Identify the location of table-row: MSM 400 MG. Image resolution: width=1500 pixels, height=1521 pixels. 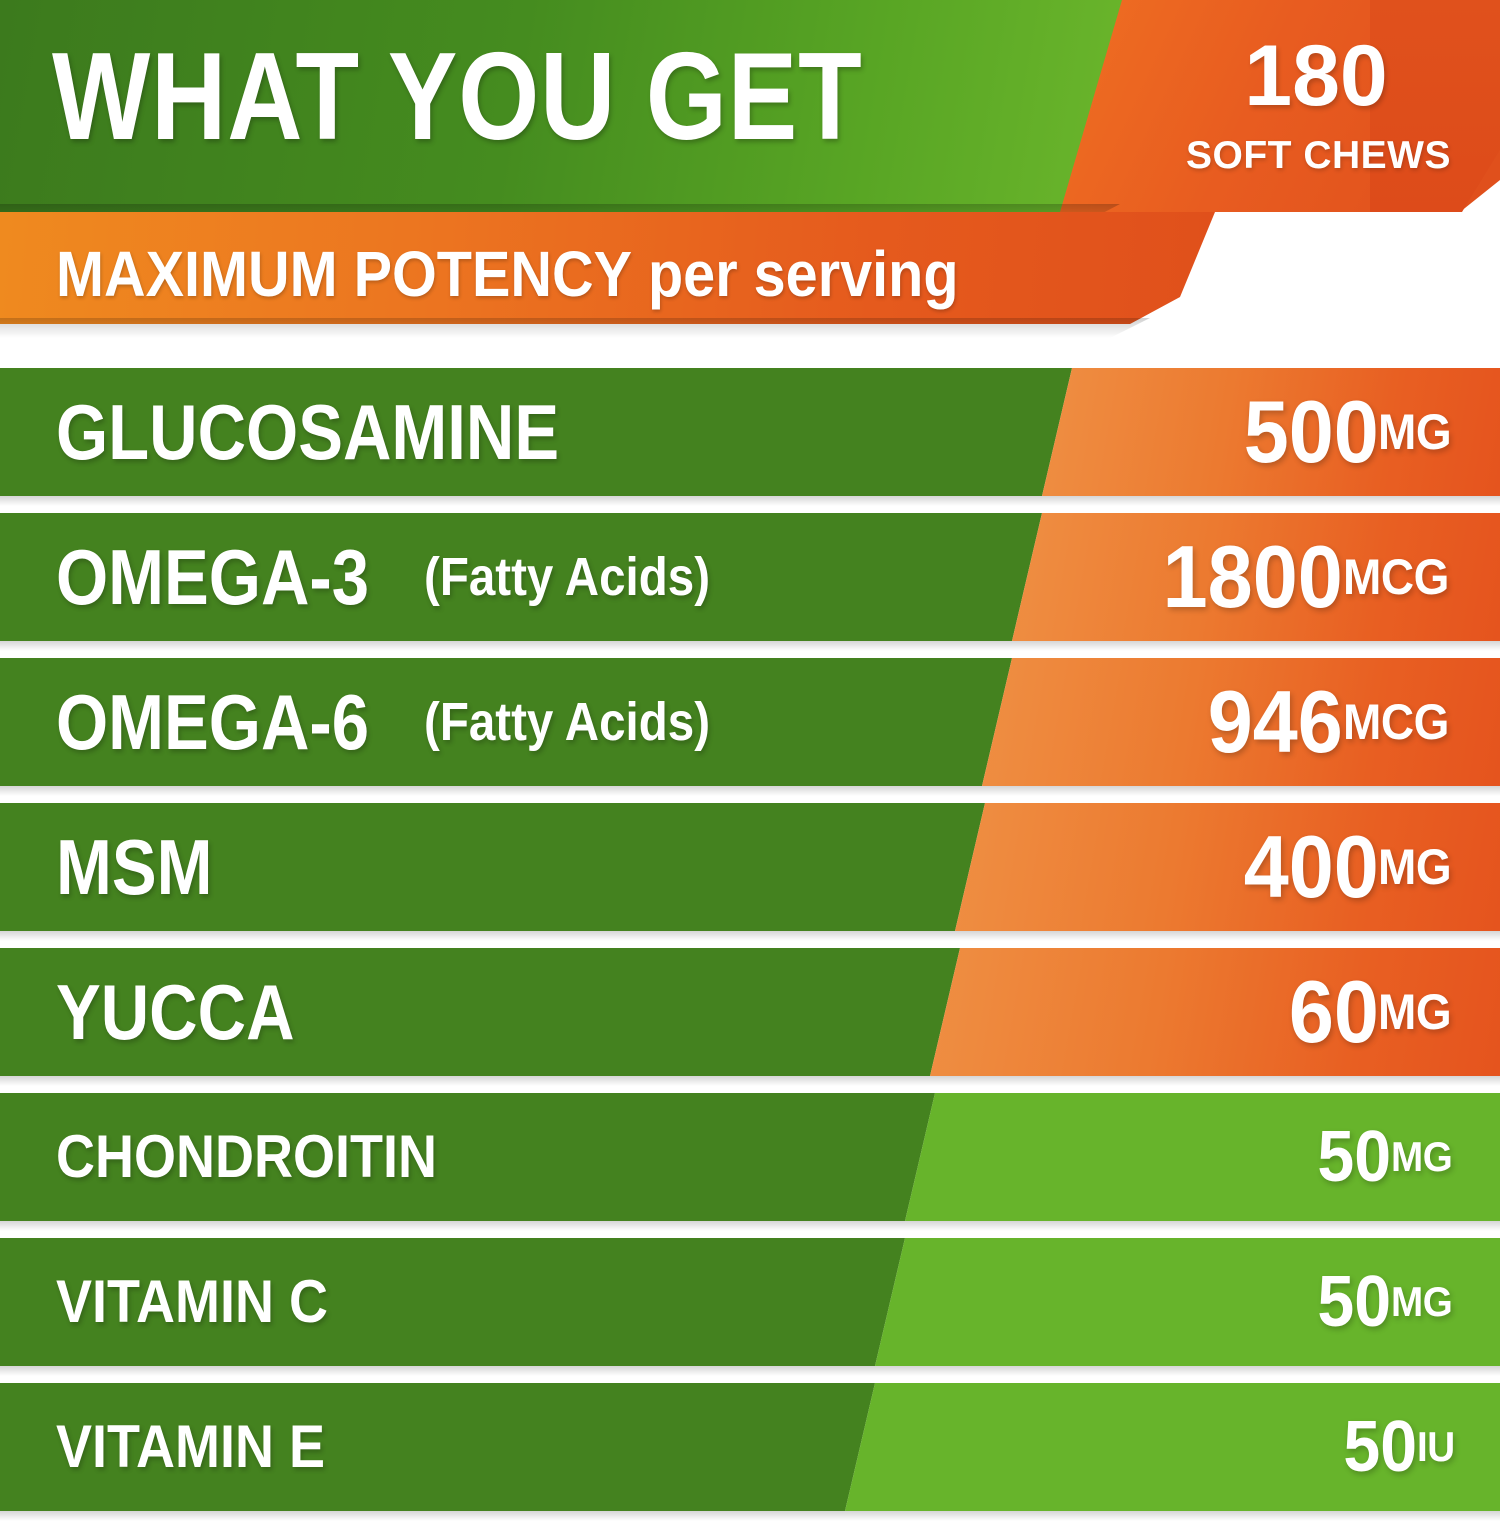
(750, 872).